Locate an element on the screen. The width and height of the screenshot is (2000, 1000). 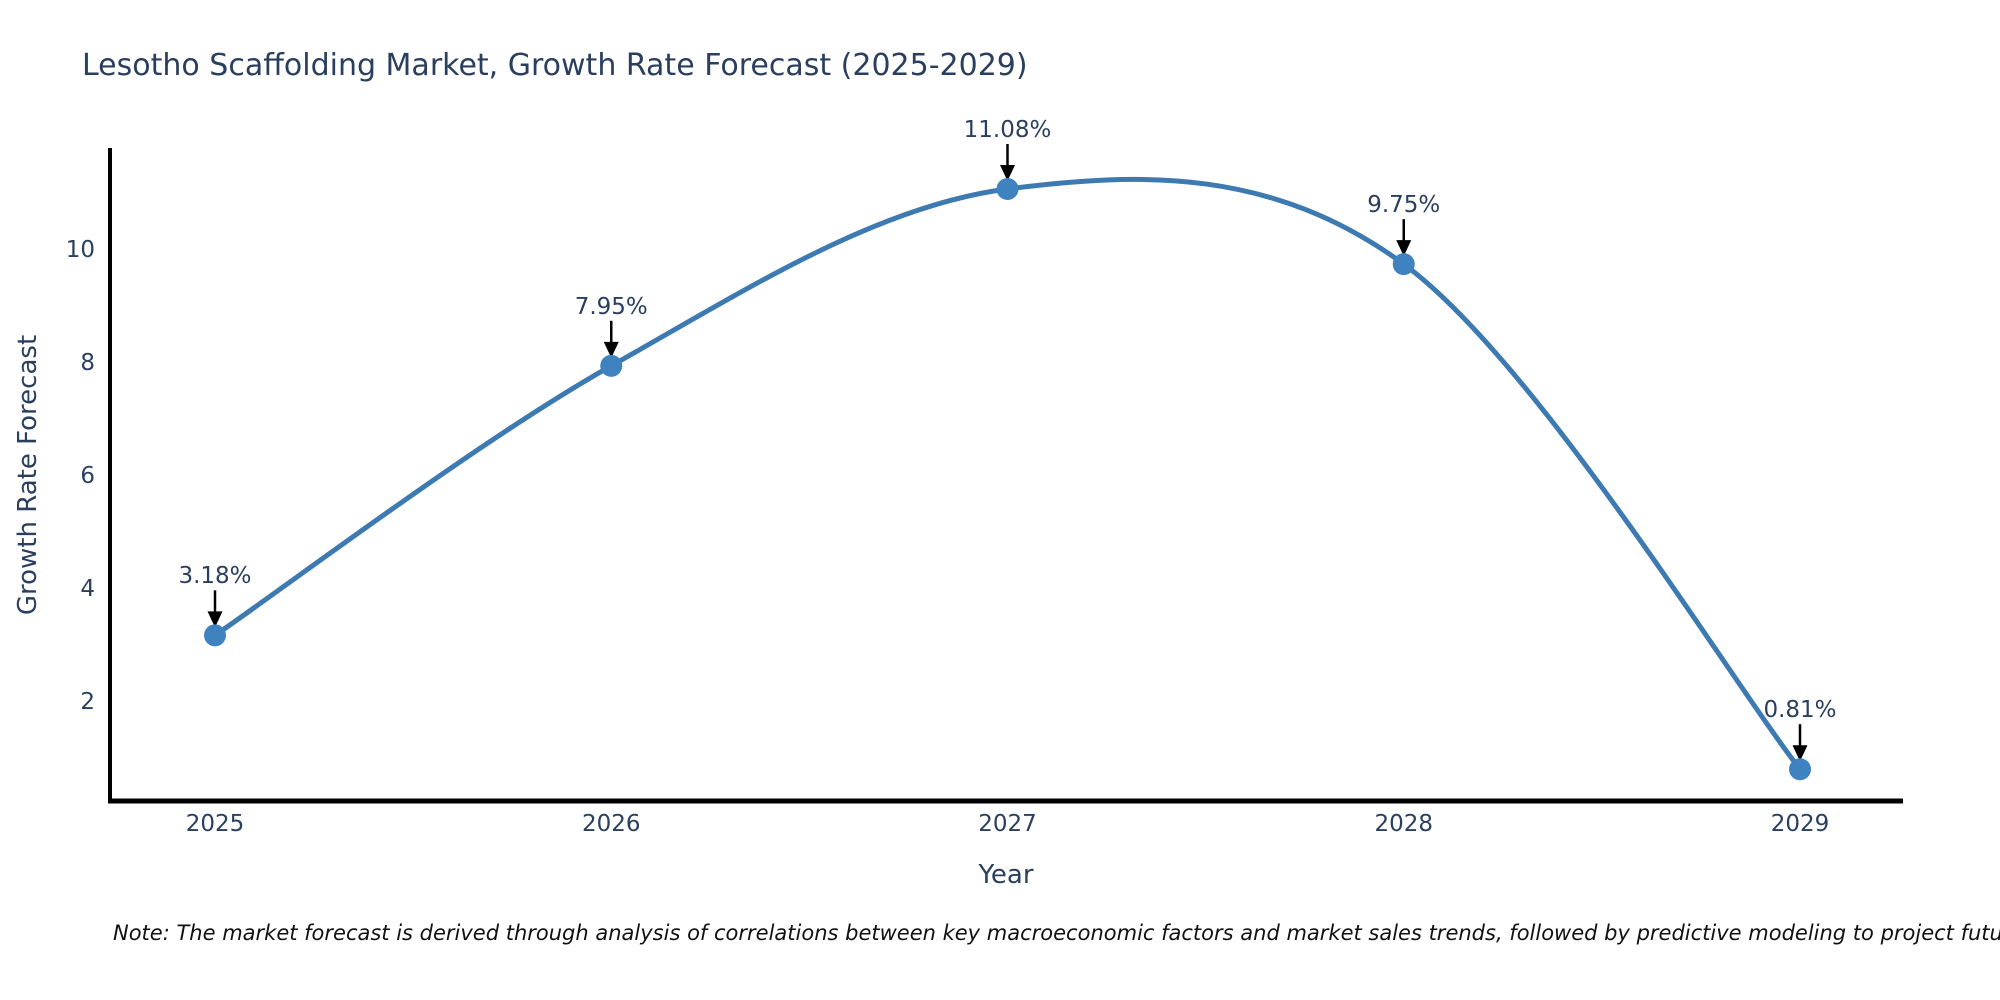
data-point-label: 3.18% is located at coordinates (215, 576).